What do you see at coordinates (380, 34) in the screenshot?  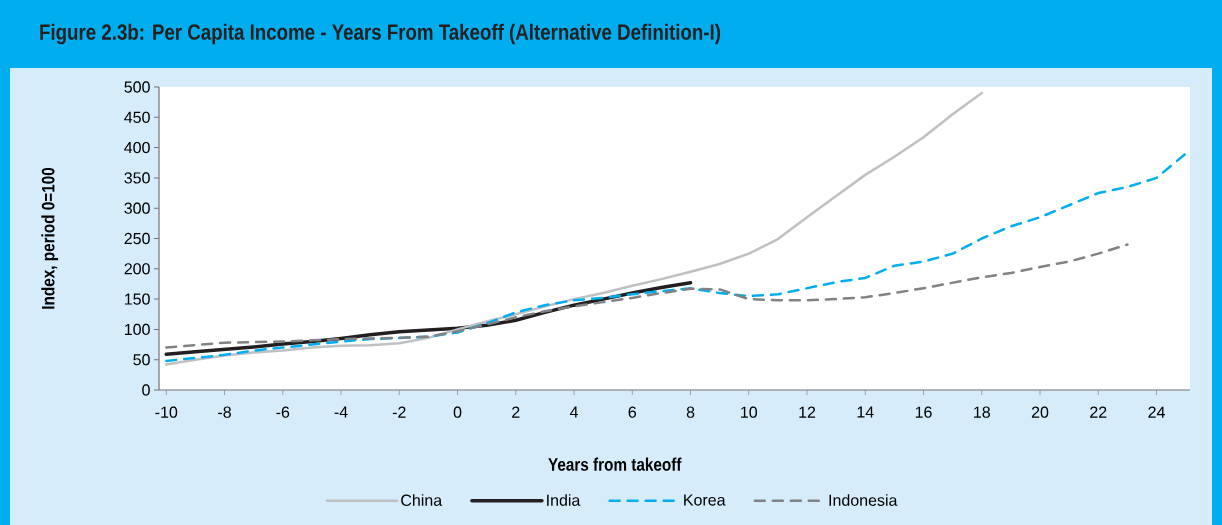 I see `chart-title: Figure 2.3b: Per Capita Income - Years From Takeoff (Alternative Definition-I)` at bounding box center [380, 34].